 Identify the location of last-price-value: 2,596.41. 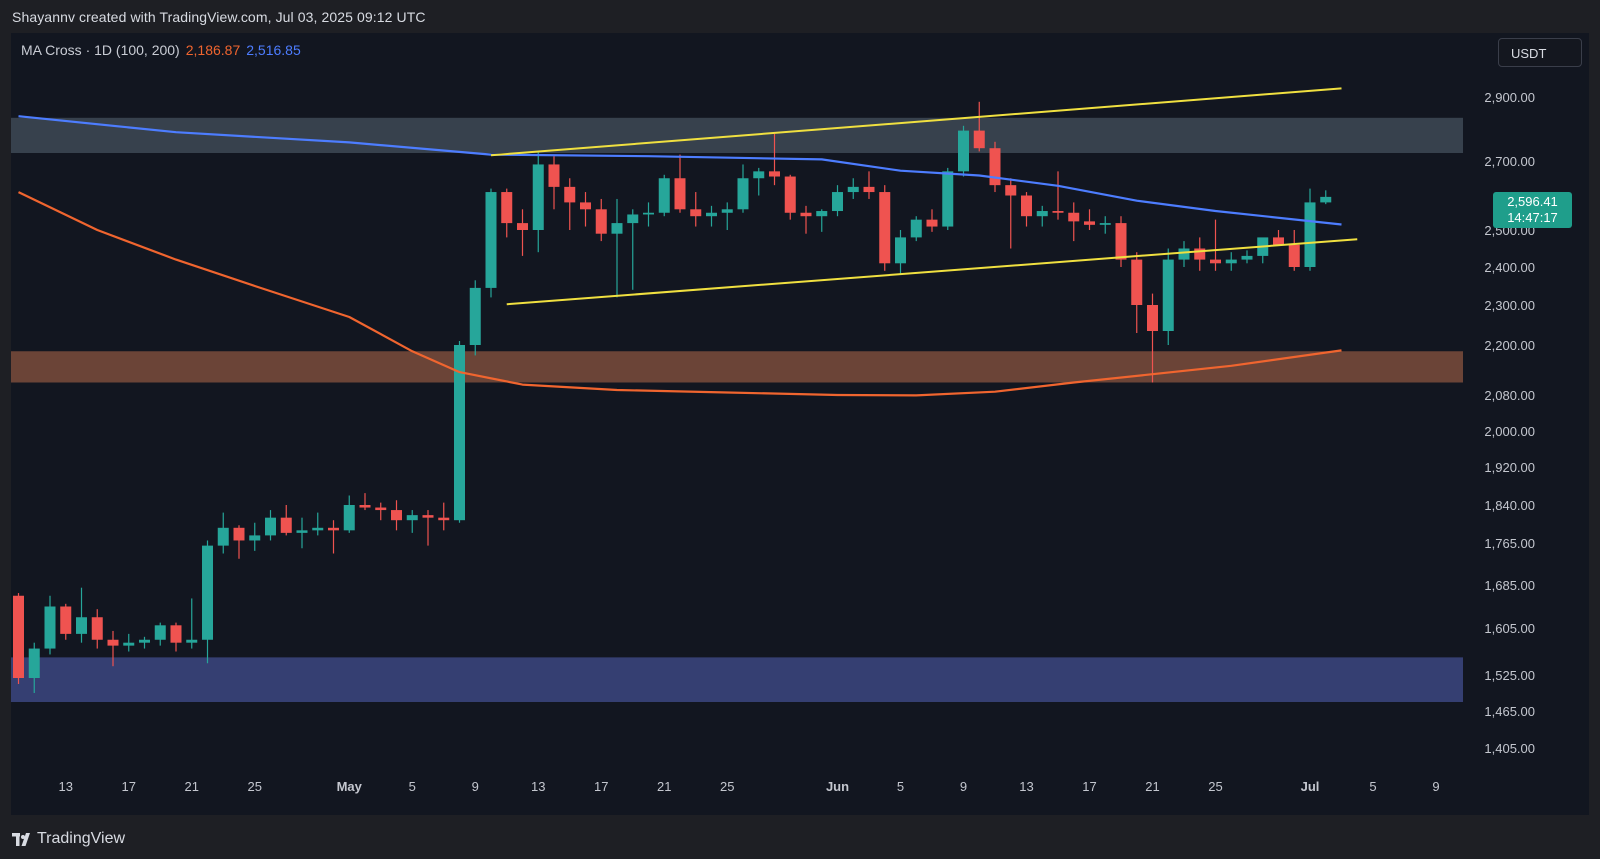
(1532, 201).